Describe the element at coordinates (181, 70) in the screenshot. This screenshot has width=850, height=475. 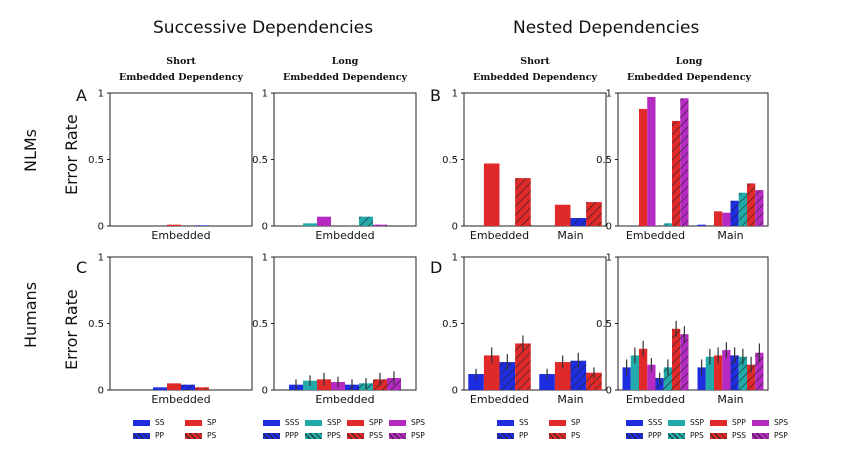
I see `subtitle-successive-short: Short Embedded Dependency` at that location.